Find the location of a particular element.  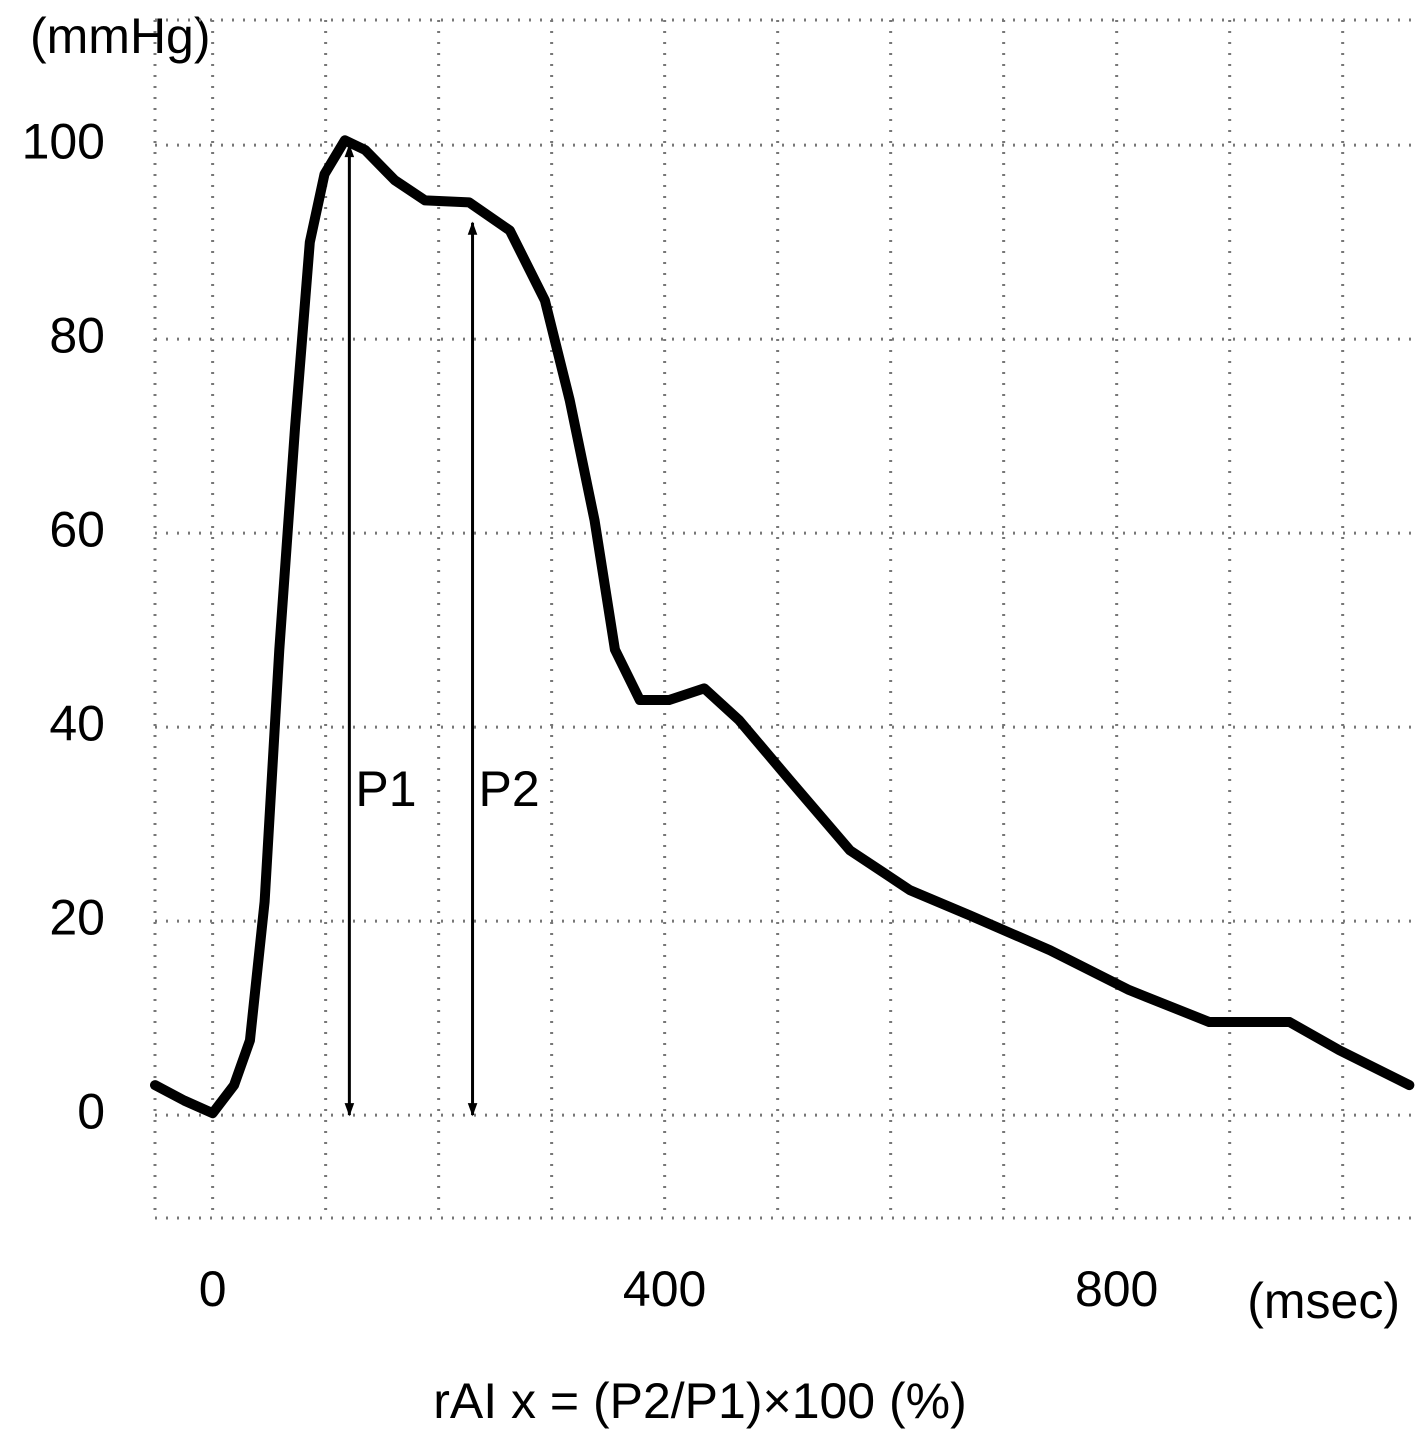

x-unit: (msec) is located at coordinates (1323, 1301).